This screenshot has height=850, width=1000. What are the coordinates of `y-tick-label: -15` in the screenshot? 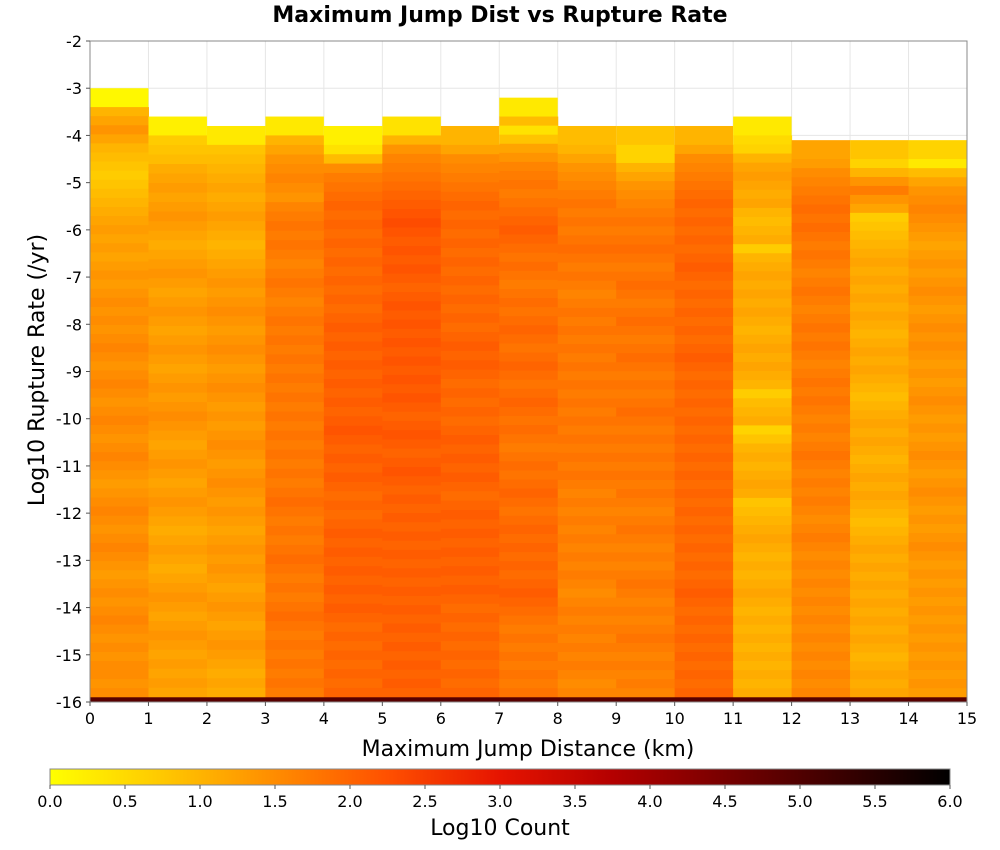 It's located at (69, 655).